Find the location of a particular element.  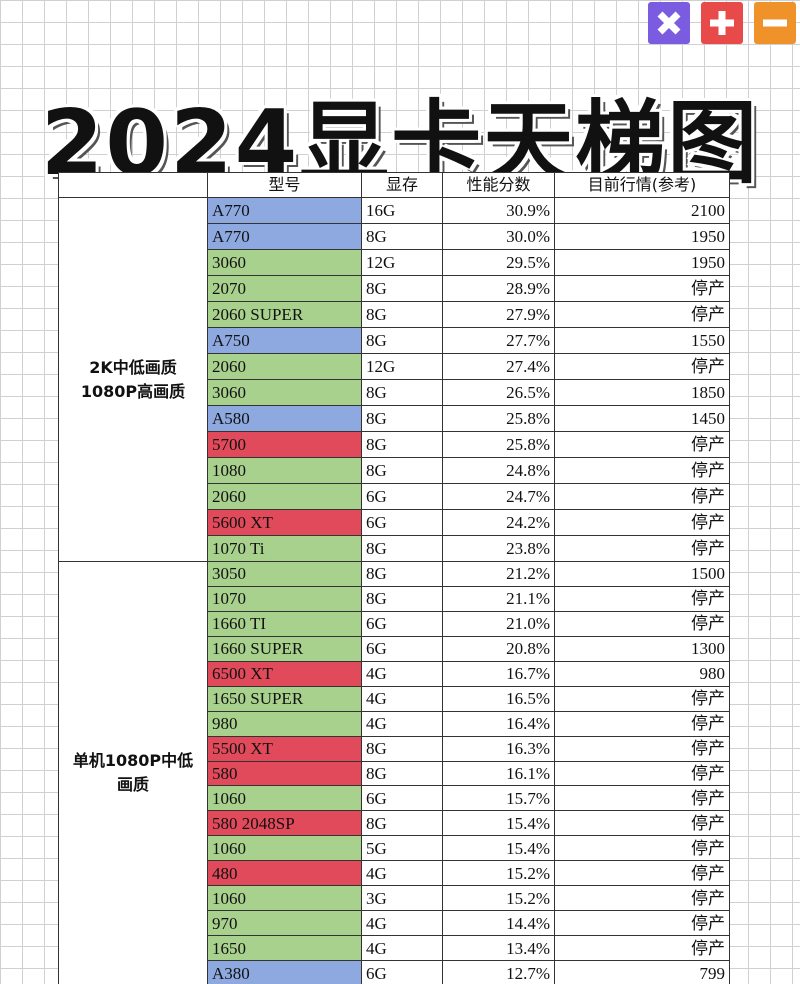

score: 16.3% is located at coordinates (499, 749).